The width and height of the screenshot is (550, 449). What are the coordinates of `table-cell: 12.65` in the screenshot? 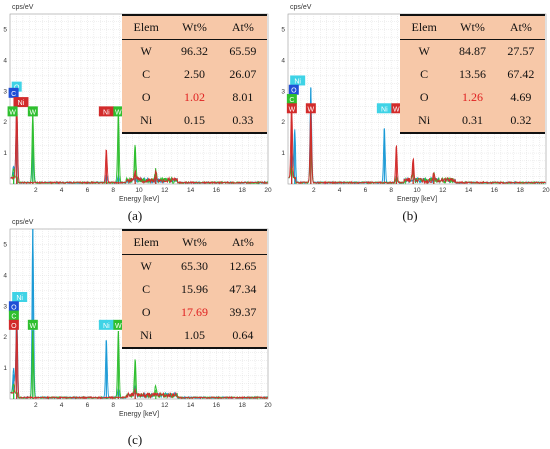 It's located at (243, 266).